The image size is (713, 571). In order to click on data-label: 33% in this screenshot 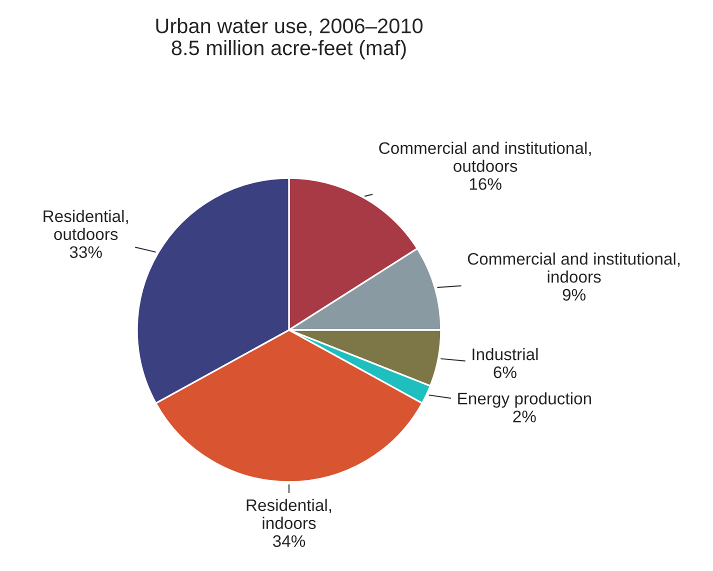, I will do `click(86, 252)`.